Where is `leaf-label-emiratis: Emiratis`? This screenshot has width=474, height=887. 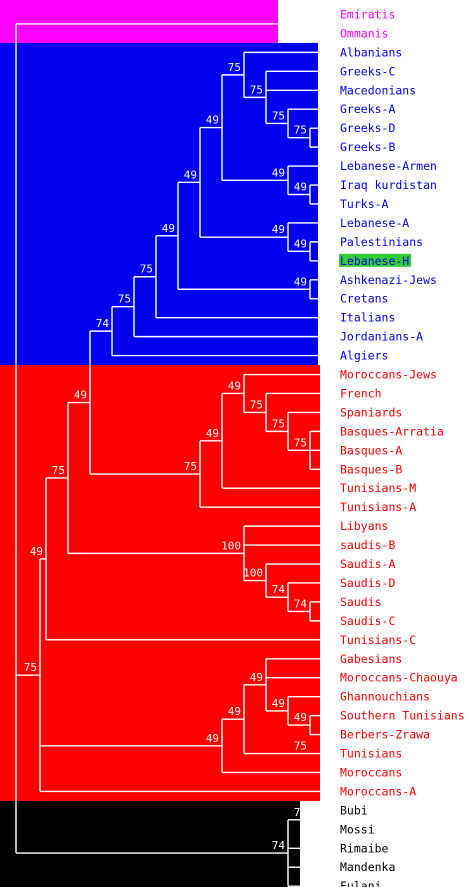 leaf-label-emiratis: Emiratis is located at coordinates (367, 14).